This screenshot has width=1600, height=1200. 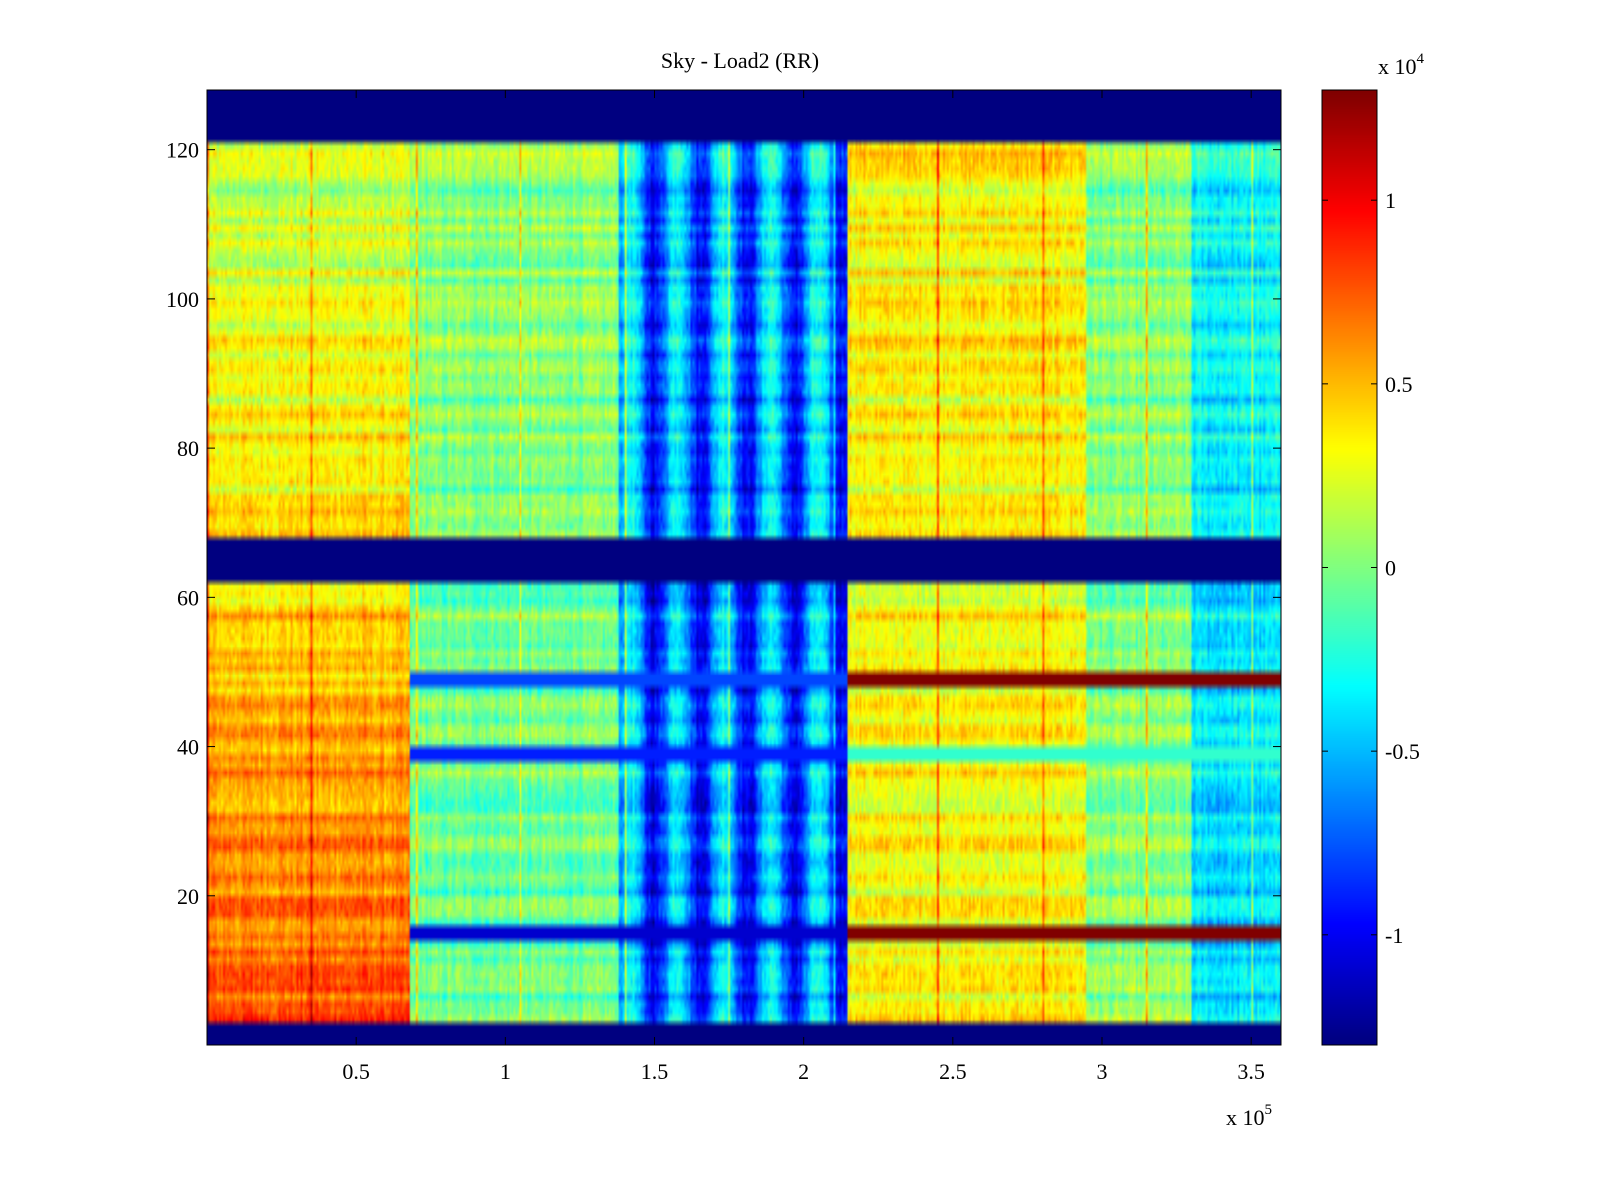 What do you see at coordinates (1390, 568) in the screenshot?
I see `colorbar-tick-label: 0` at bounding box center [1390, 568].